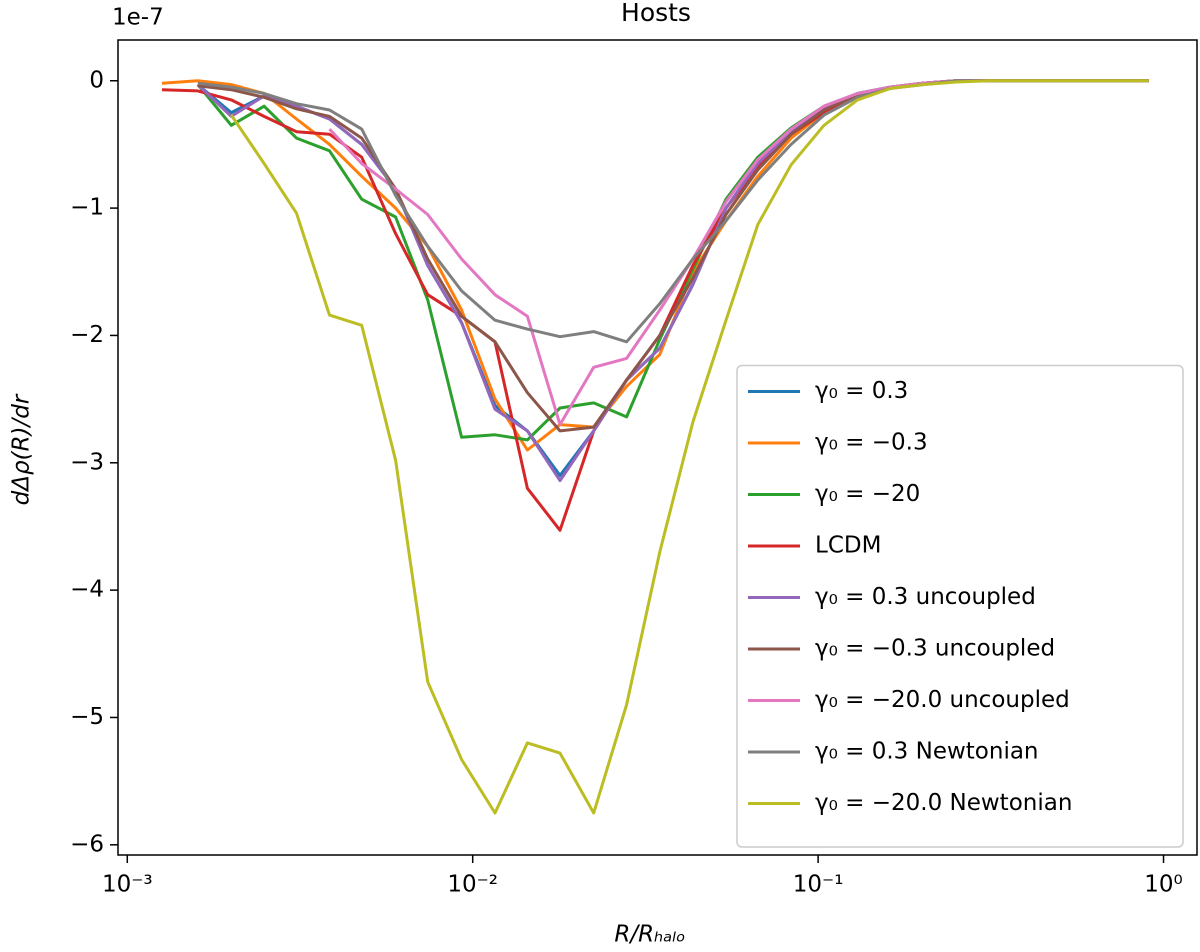 The width and height of the screenshot is (1200, 952). I want to click on y-axis-label: dΔρ(R)/dr, so click(22, 449).